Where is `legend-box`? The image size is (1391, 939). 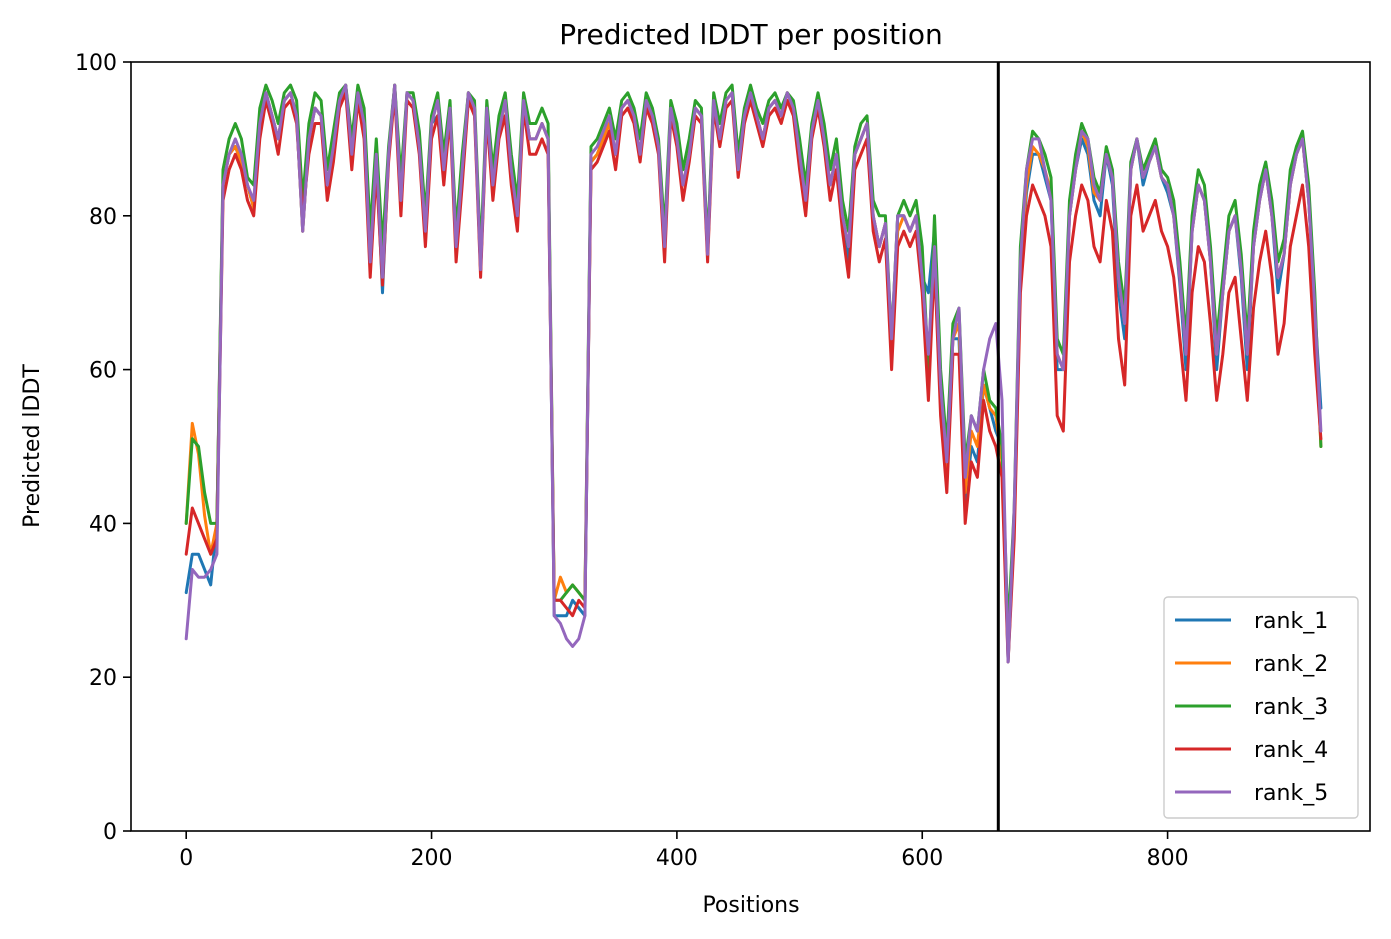
legend-box is located at coordinates (1261, 707).